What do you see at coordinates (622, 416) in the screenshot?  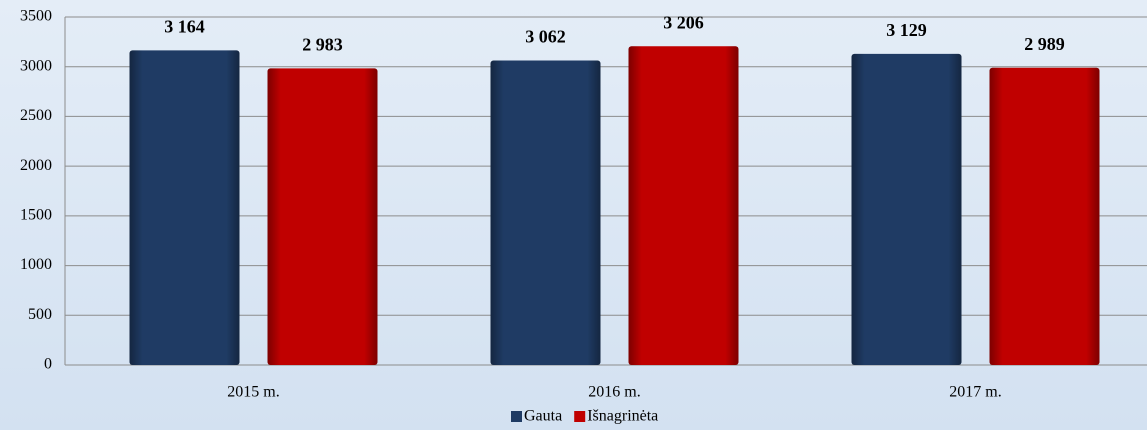 I see `legend-label: Išnagrinėta` at bounding box center [622, 416].